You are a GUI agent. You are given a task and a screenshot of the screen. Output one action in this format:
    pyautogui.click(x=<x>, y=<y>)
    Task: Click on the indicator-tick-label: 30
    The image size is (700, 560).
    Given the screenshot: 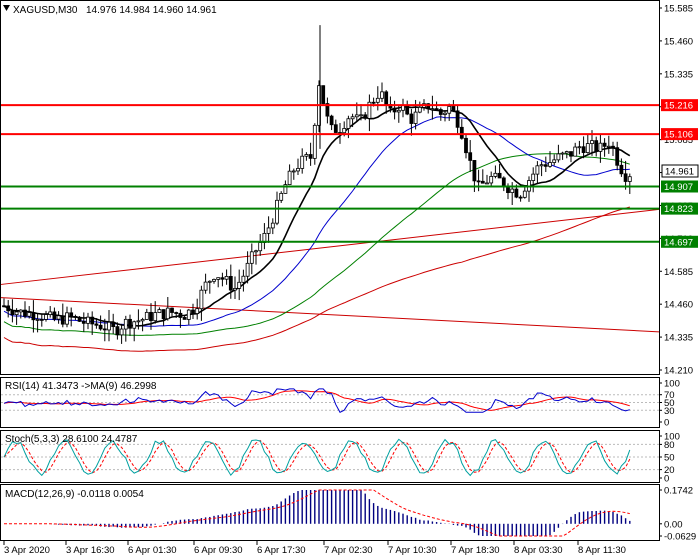 What is the action you would take?
    pyautogui.click(x=669, y=411)
    